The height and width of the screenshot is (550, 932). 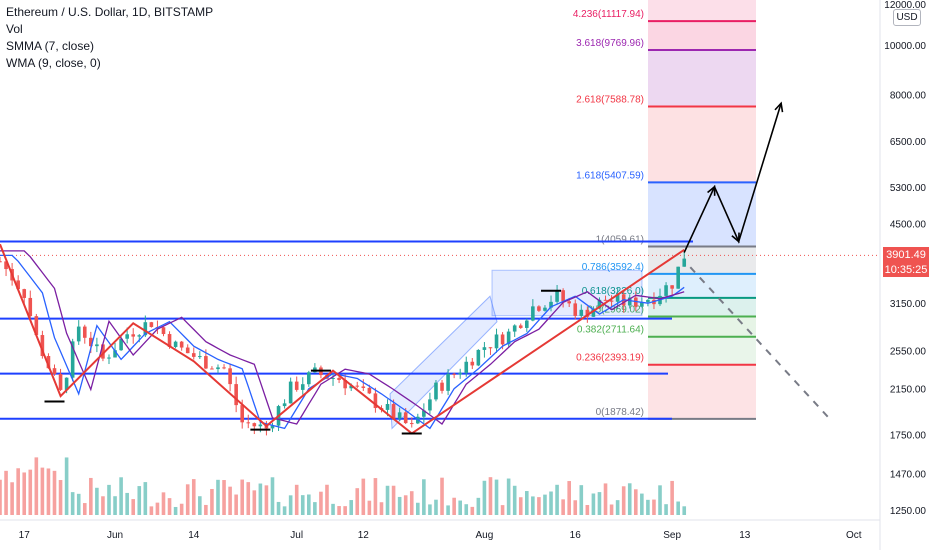 I want to click on projection-path, so click(x=732, y=178).